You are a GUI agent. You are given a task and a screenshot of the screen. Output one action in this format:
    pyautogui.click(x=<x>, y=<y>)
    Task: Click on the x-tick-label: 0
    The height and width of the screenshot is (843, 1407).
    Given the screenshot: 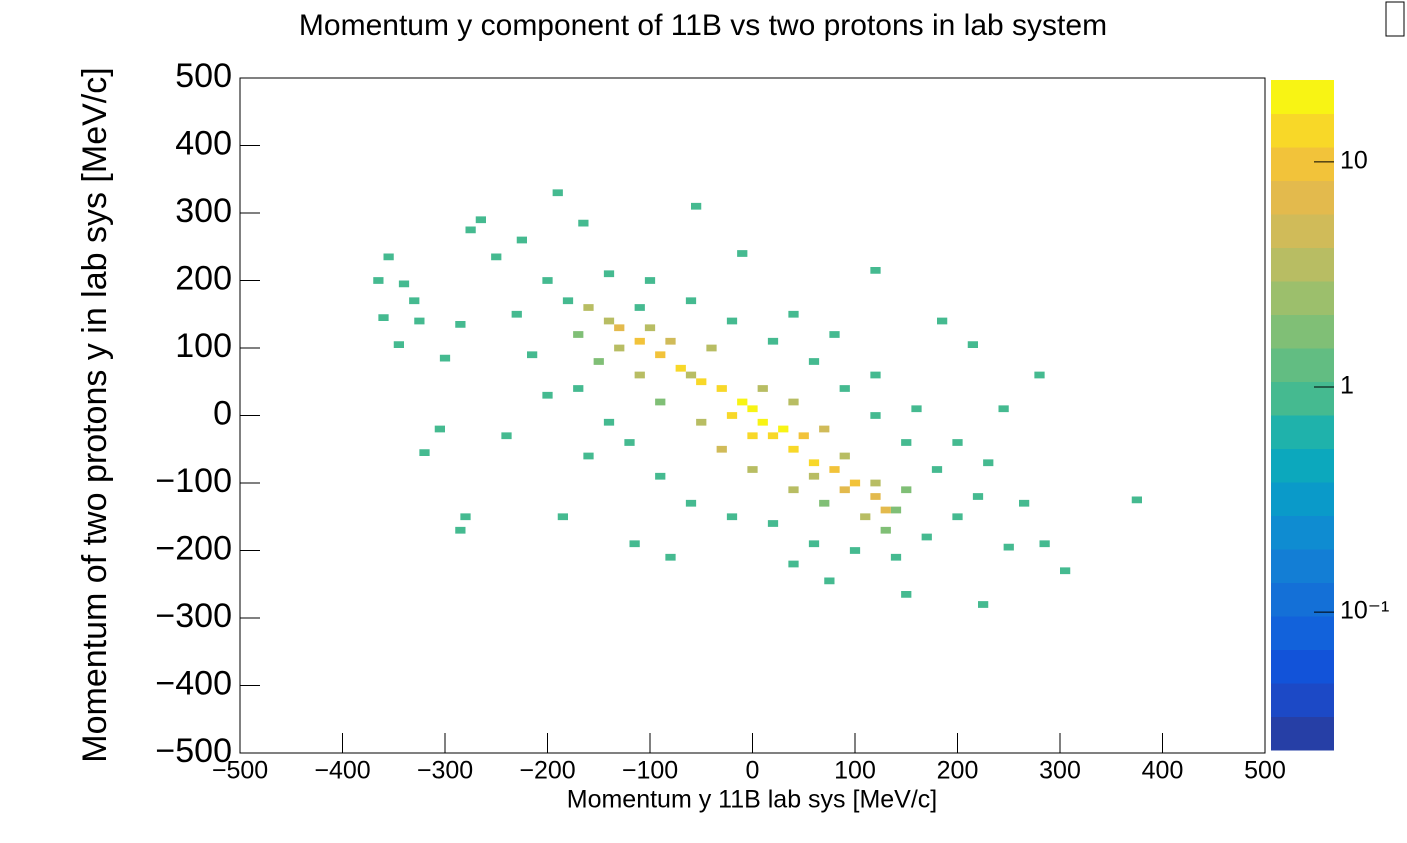 What is the action you would take?
    pyautogui.click(x=753, y=771)
    